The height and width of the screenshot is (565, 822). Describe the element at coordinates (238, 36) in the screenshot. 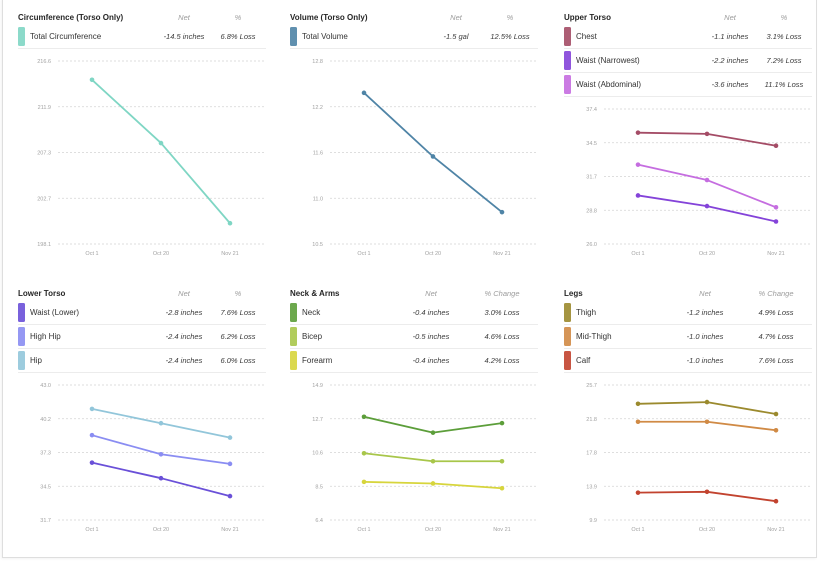

I see `percent-change-value: 6.8% Loss` at that location.